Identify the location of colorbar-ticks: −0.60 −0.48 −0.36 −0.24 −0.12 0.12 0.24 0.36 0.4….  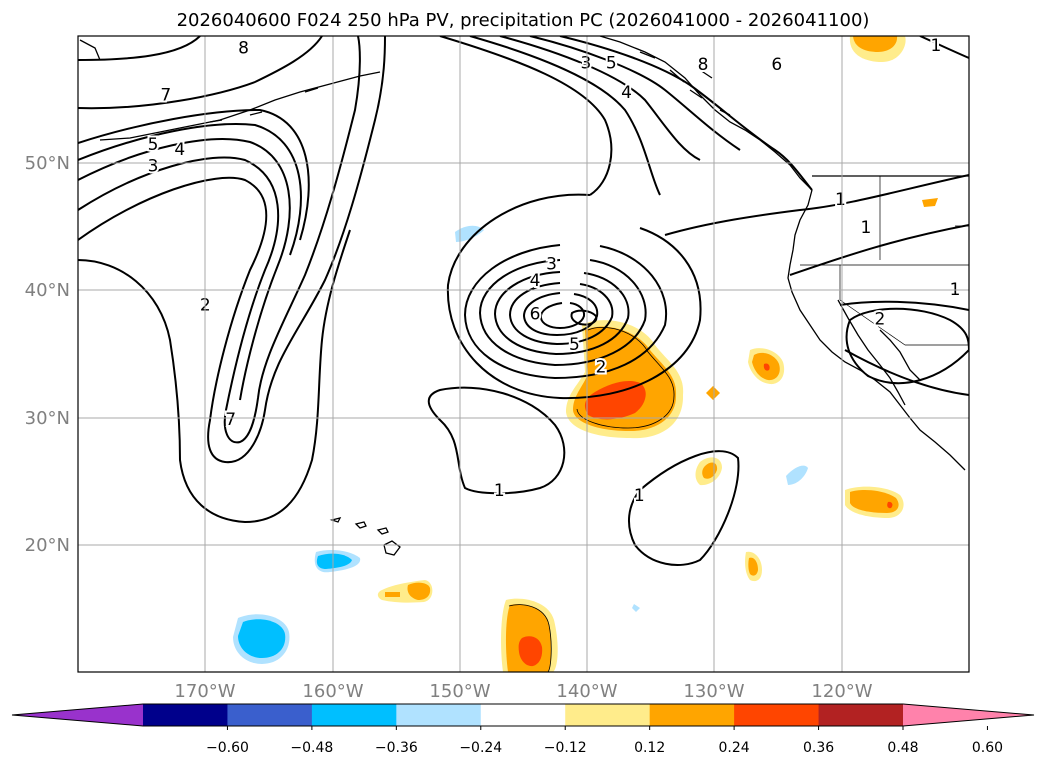
(604, 741).